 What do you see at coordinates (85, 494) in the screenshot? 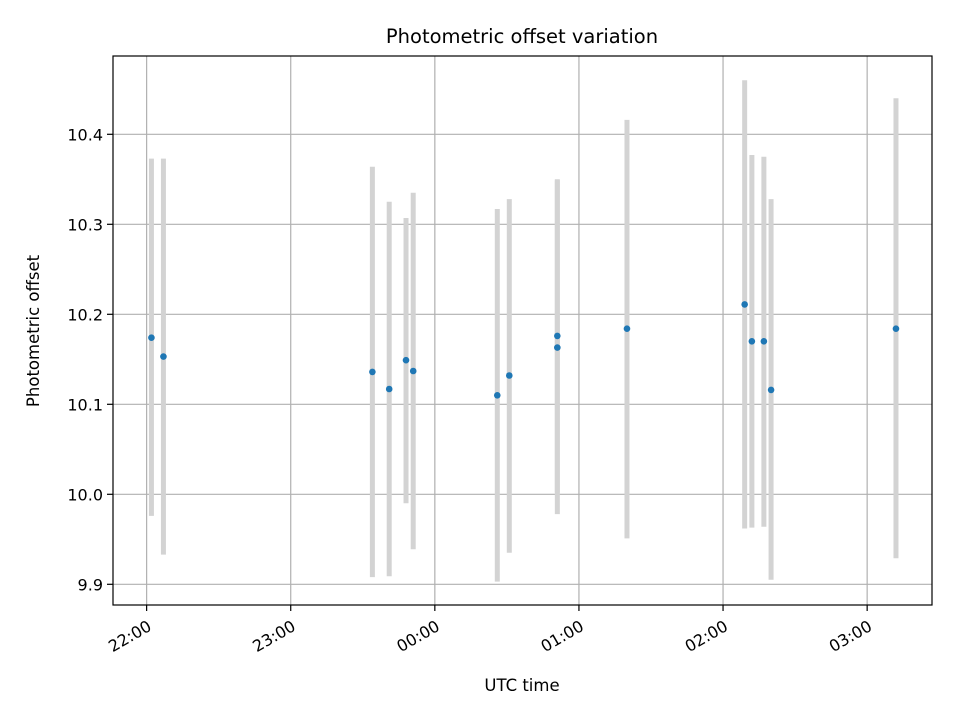
I see `y-tick-label: 10.0` at bounding box center [85, 494].